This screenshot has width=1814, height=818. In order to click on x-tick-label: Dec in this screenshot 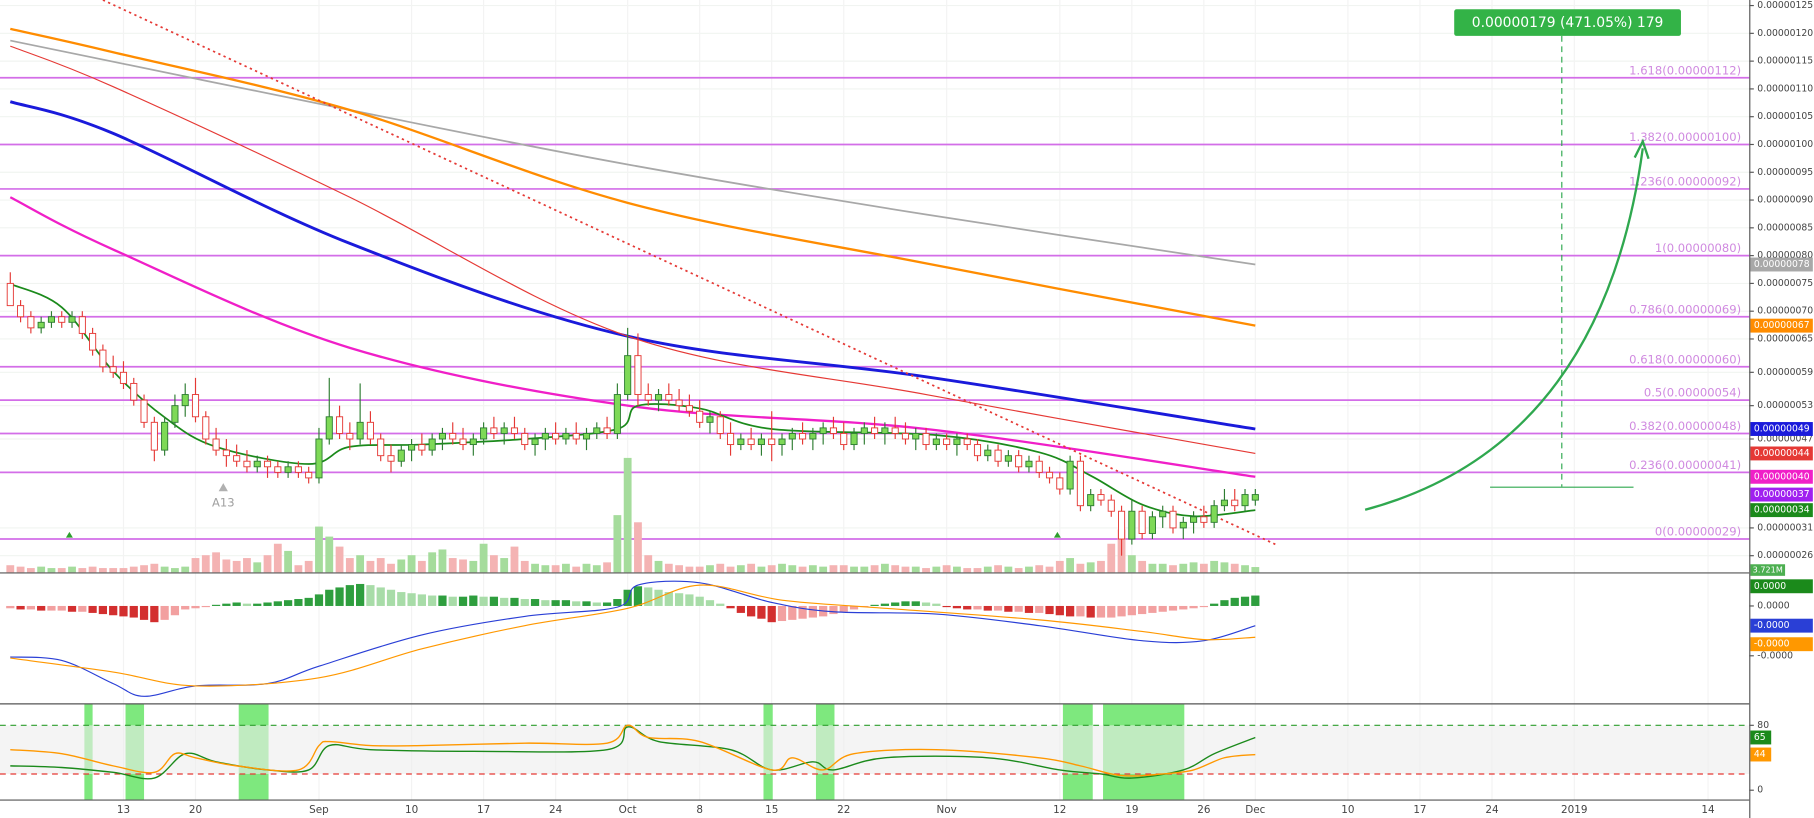, I will do `click(1255, 810)`.